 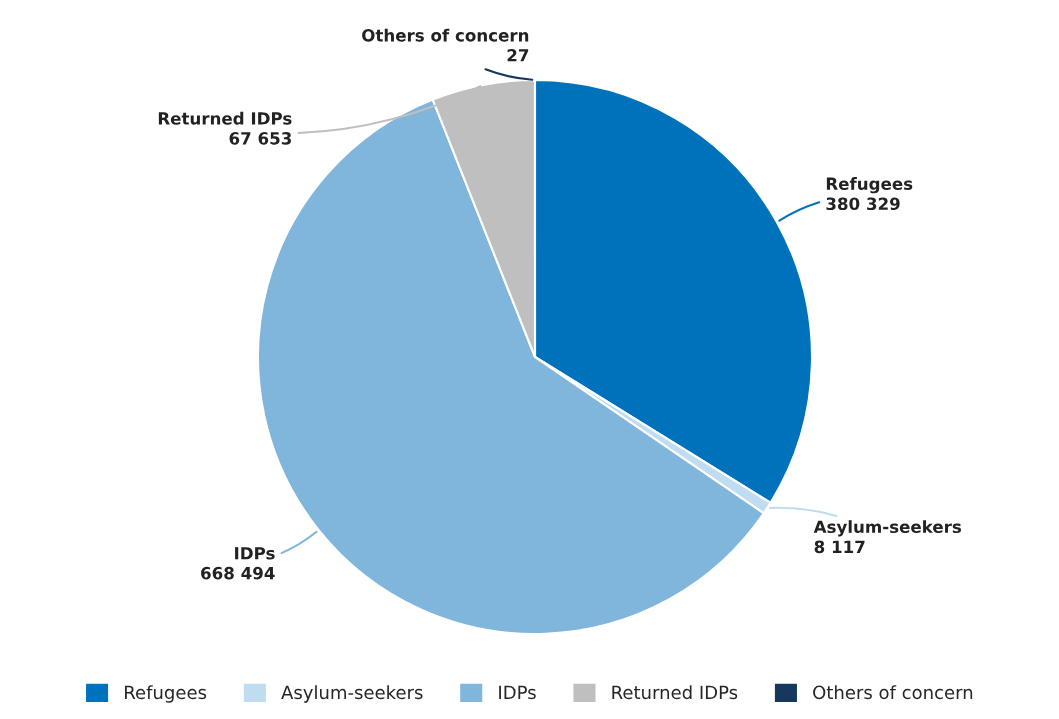 I want to click on slice-label: Refugees, so click(x=869, y=185).